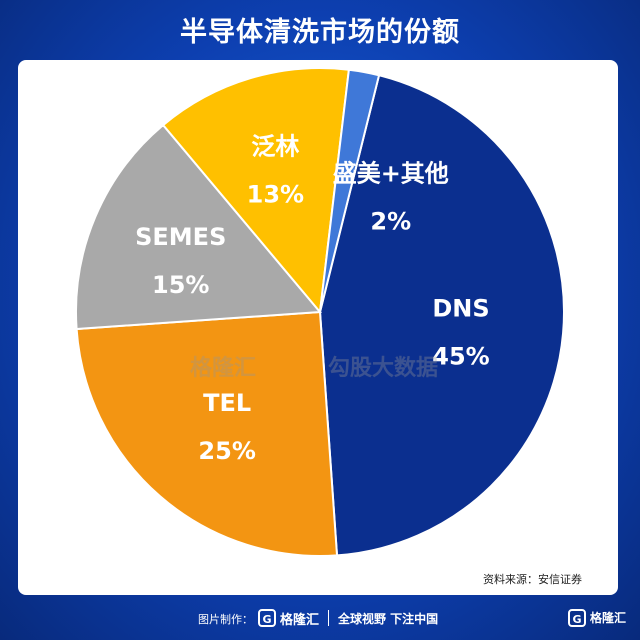 Image resolution: width=640 pixels, height=640 pixels. I want to click on slice-value-label: 25%, so click(226, 451).